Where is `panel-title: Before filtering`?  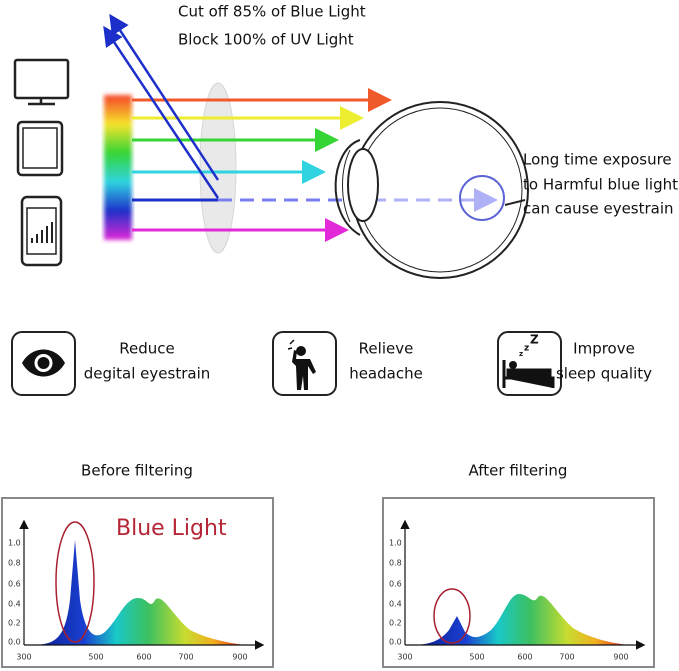 panel-title: Before filtering is located at coordinates (137, 471).